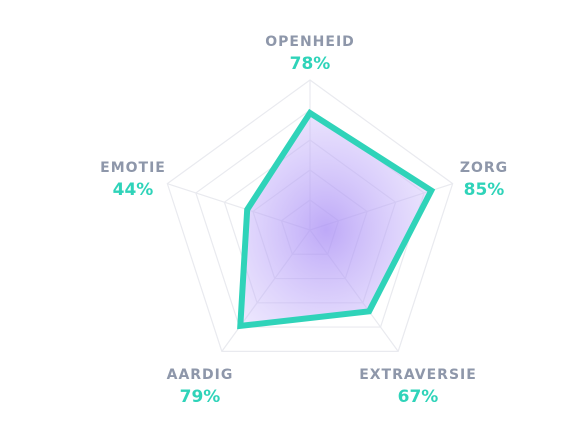 The height and width of the screenshot is (442, 564). What do you see at coordinates (310, 64) in the screenshot?
I see `value-label: 78%` at bounding box center [310, 64].